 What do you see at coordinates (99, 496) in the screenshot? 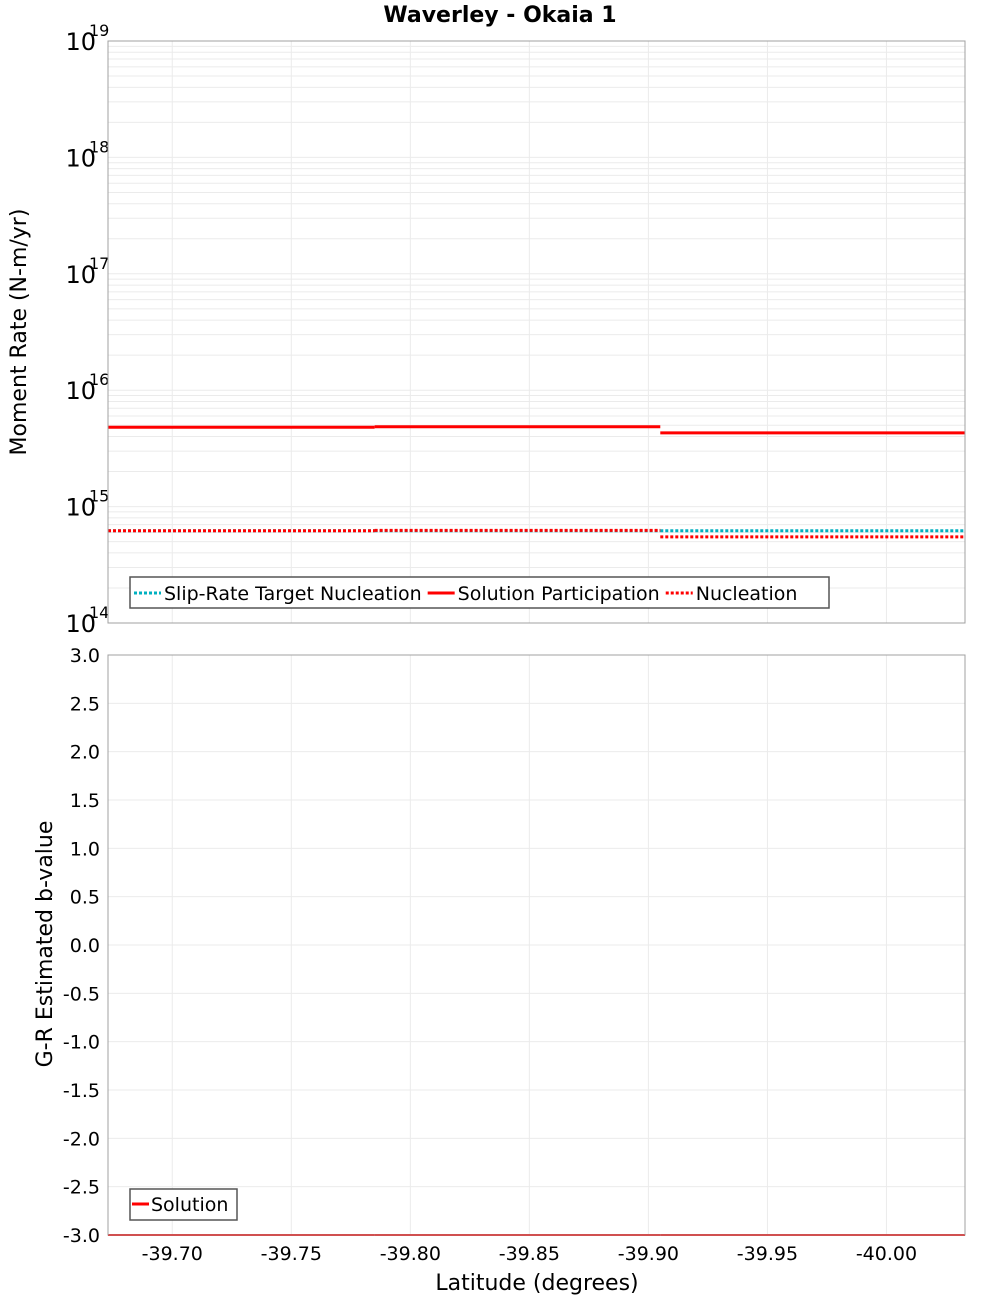
I see `svg-text: 15` at bounding box center [99, 496].